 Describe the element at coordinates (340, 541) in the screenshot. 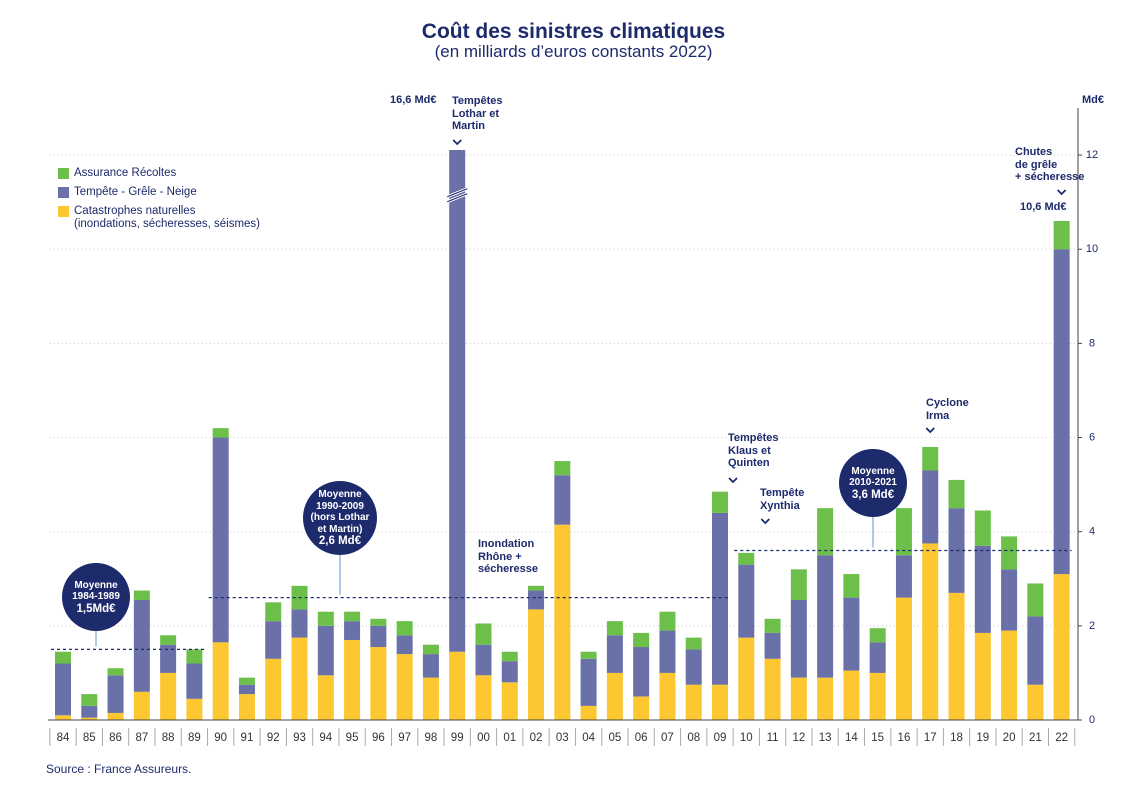

I see `average-label: 2,6 Md€` at that location.